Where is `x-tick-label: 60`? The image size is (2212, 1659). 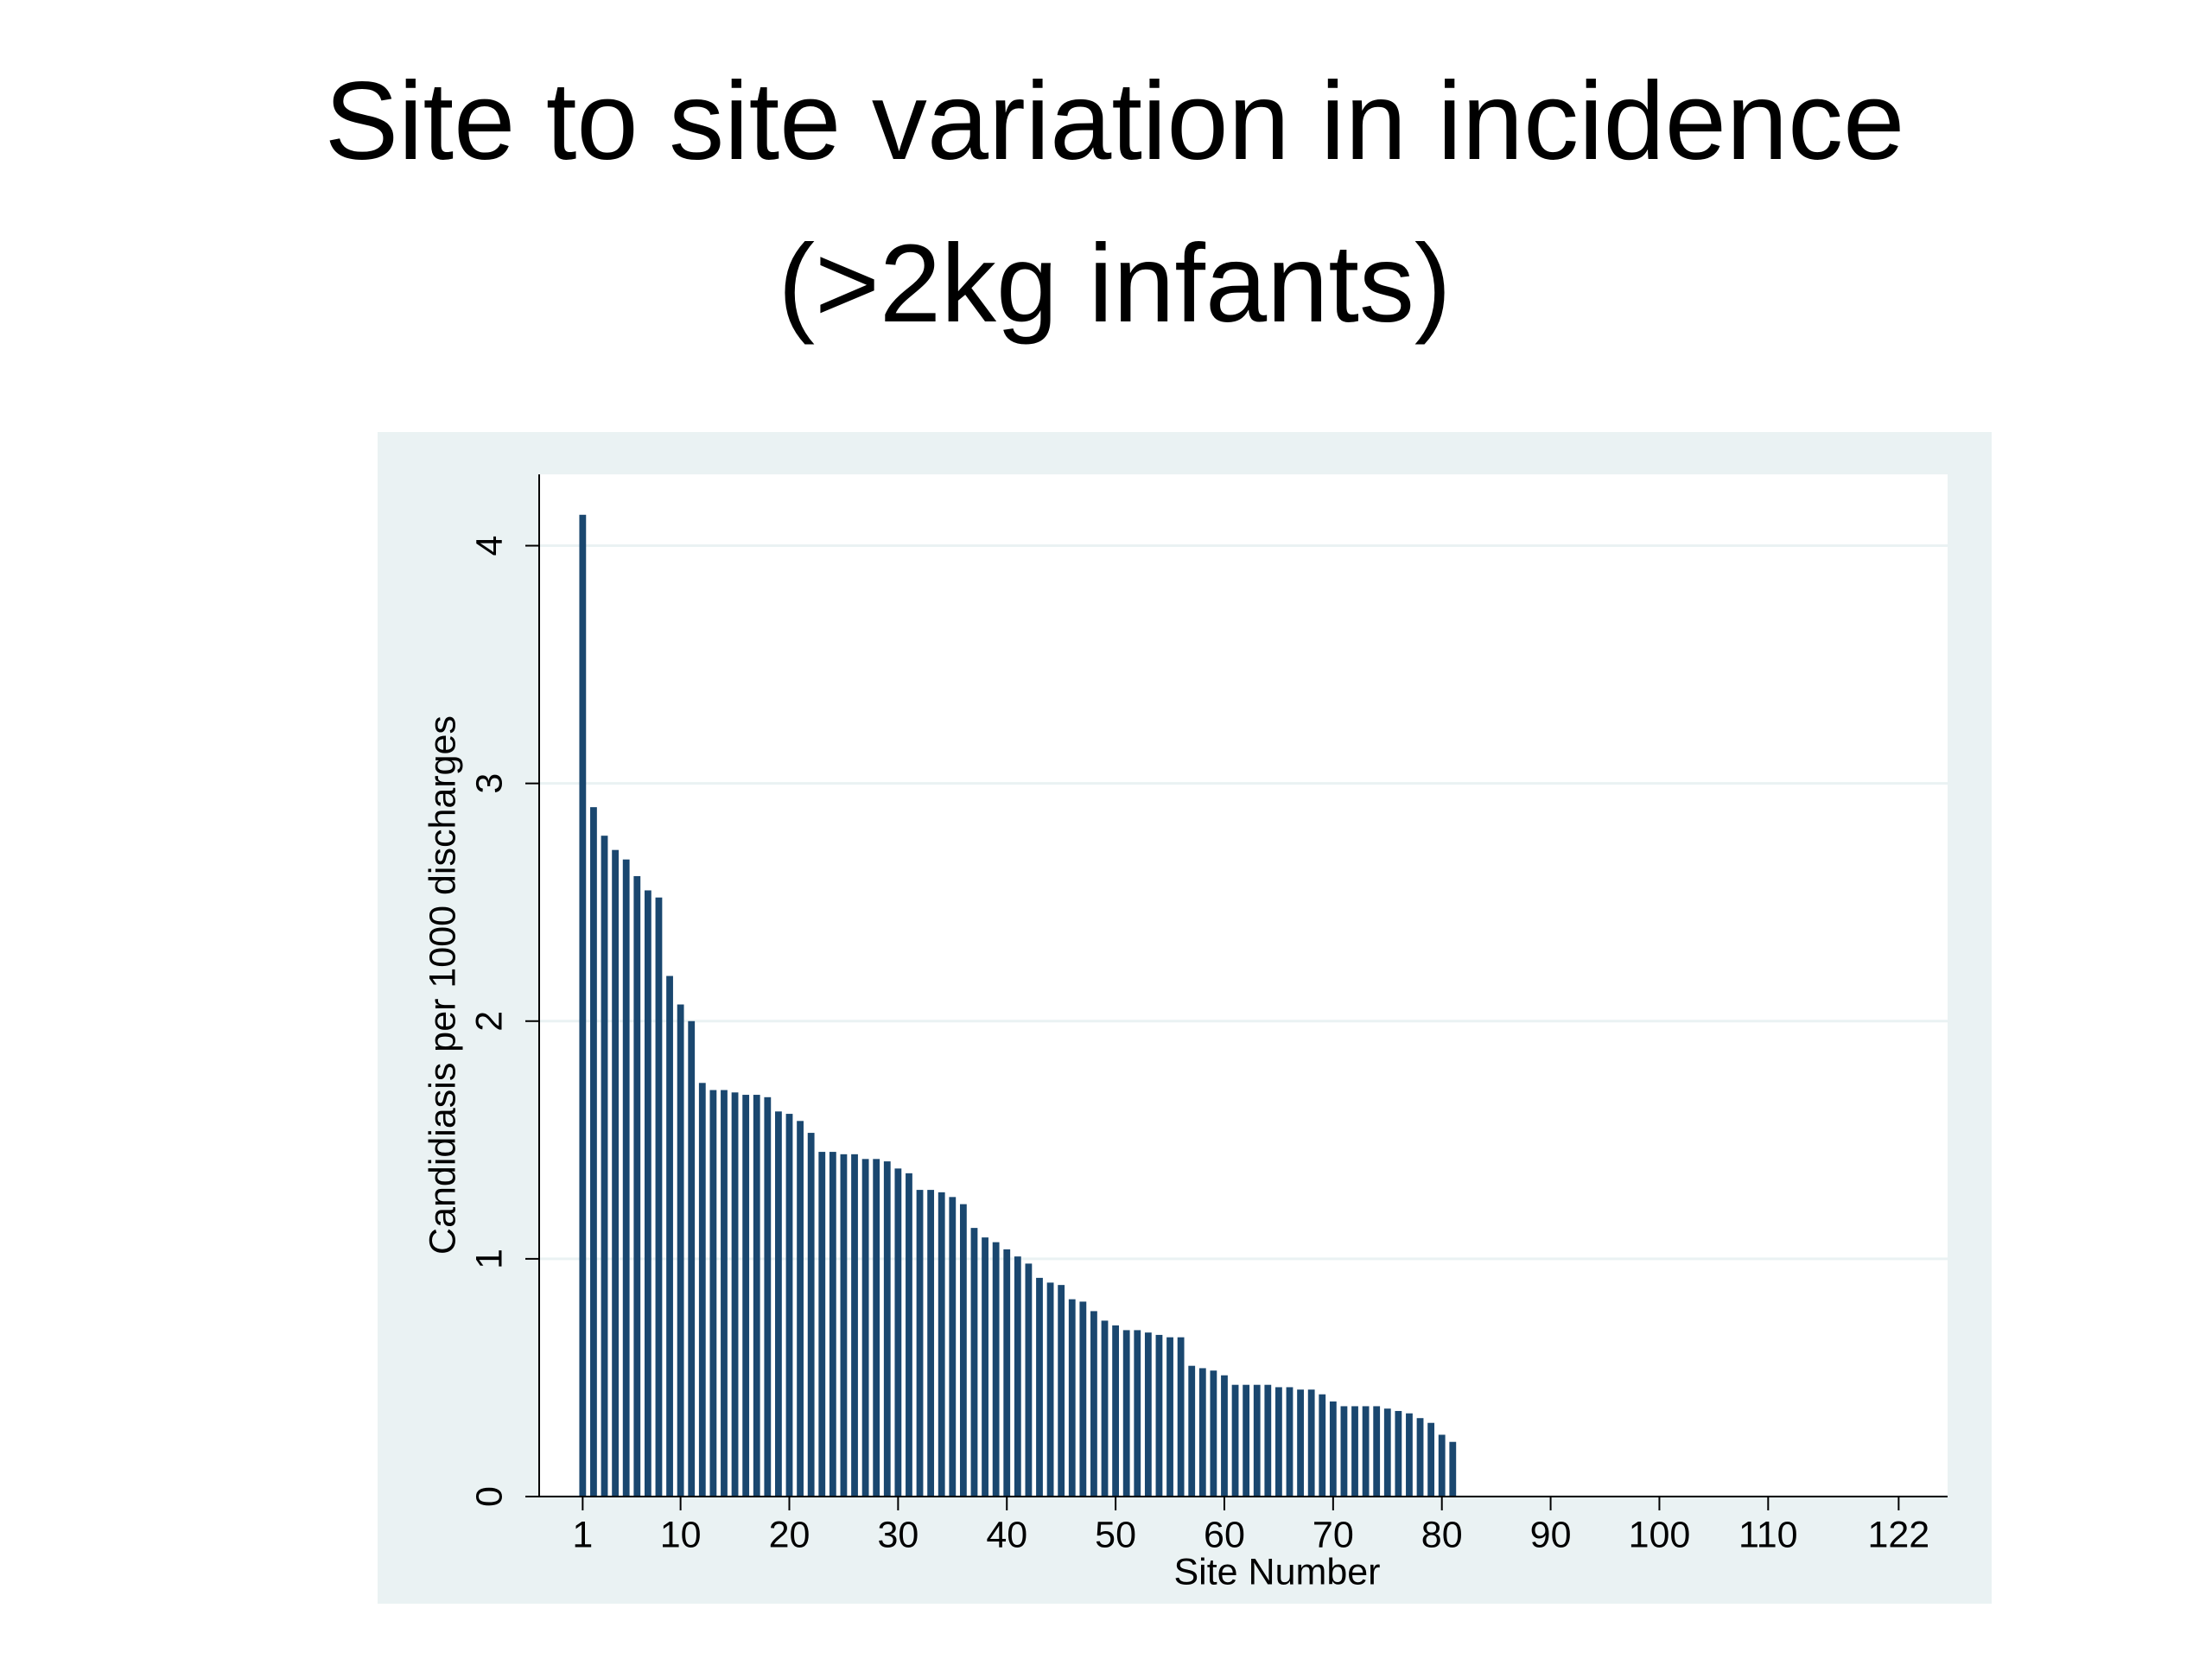
x-tick-label: 60 is located at coordinates (1224, 1534).